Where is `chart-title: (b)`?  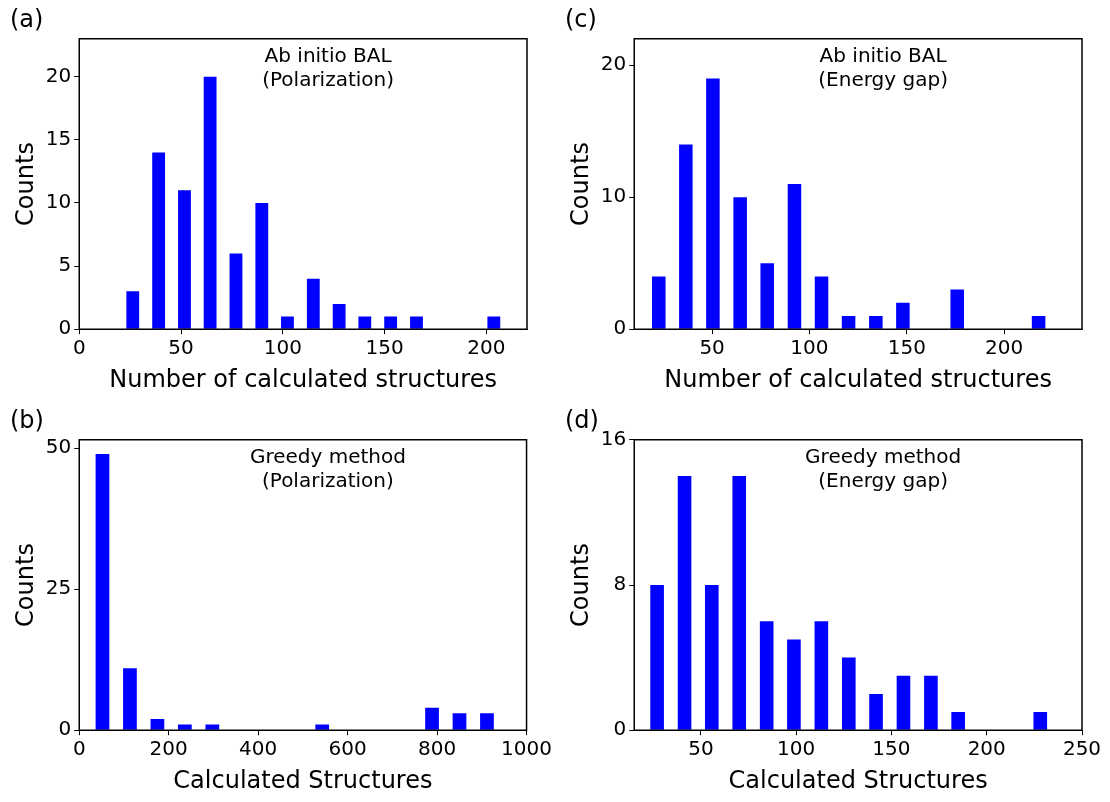 chart-title: (b) is located at coordinates (27, 419).